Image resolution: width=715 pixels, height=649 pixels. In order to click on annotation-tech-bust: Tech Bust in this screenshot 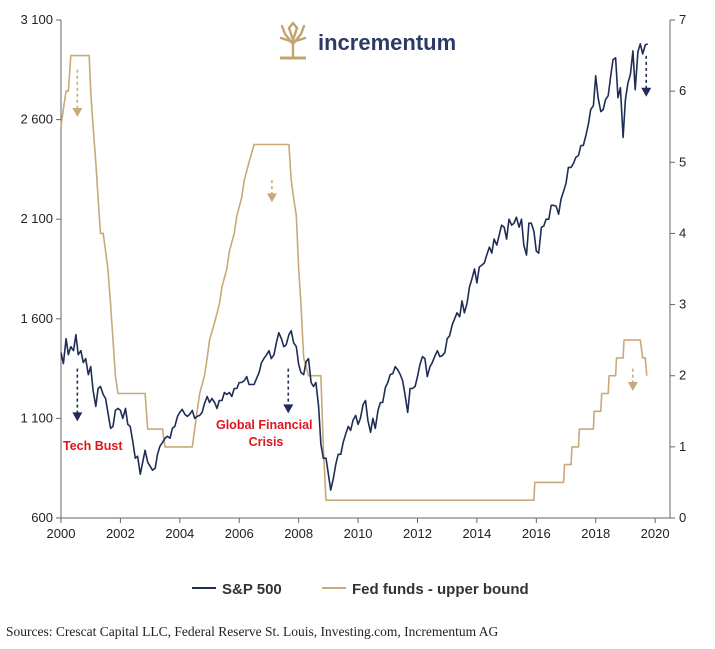, I will do `click(93, 446)`.